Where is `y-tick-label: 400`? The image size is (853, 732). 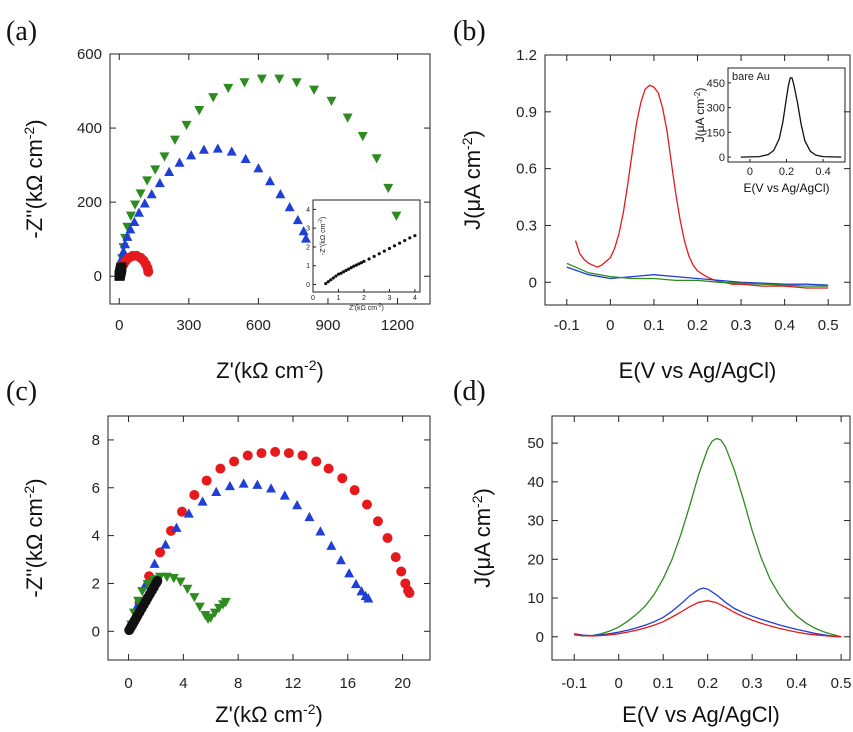
y-tick-label: 400 is located at coordinates (89, 128).